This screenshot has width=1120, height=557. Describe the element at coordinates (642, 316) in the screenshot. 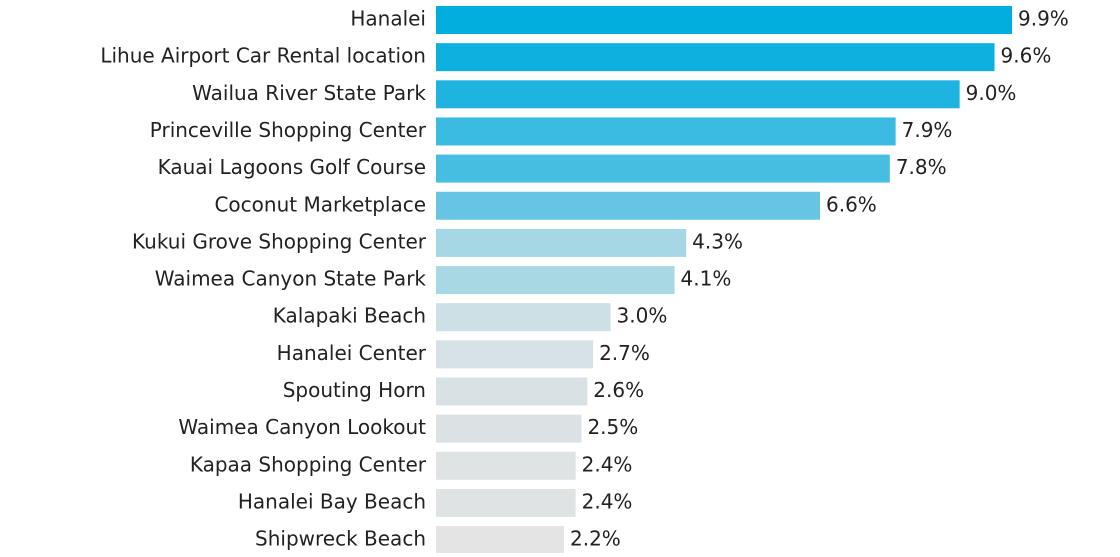

I see `value-label: 3.0%` at that location.